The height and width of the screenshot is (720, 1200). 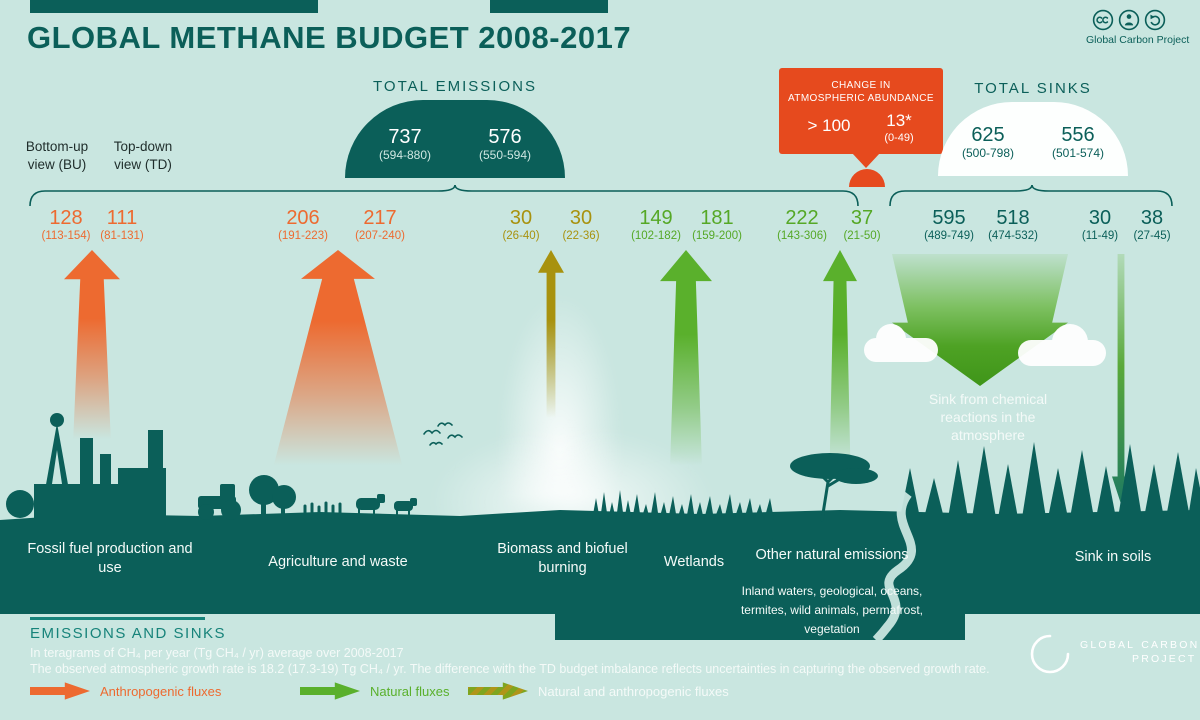 What do you see at coordinates (1050, 654) in the screenshot?
I see `gcp-logo-swoosh-icon` at bounding box center [1050, 654].